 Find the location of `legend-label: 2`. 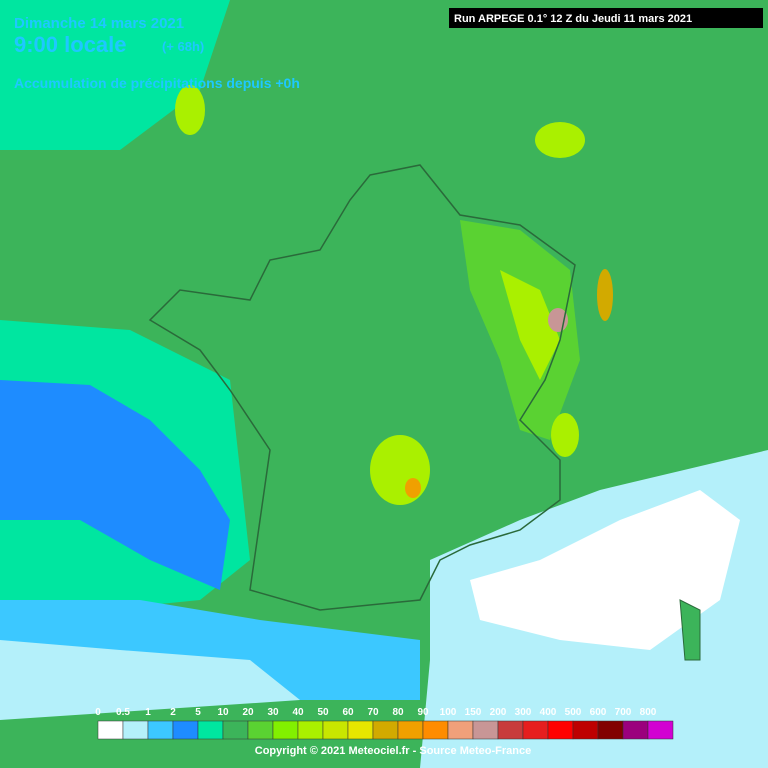

legend-label: 2 is located at coordinates (173, 712).